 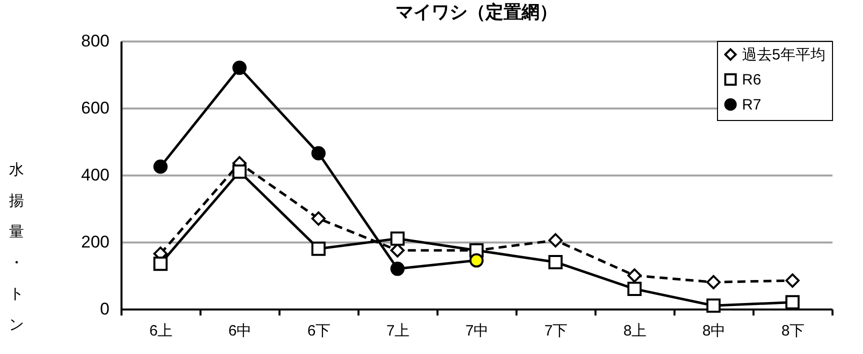 I want to click on y-tick-label: 0, so click(x=105, y=309).